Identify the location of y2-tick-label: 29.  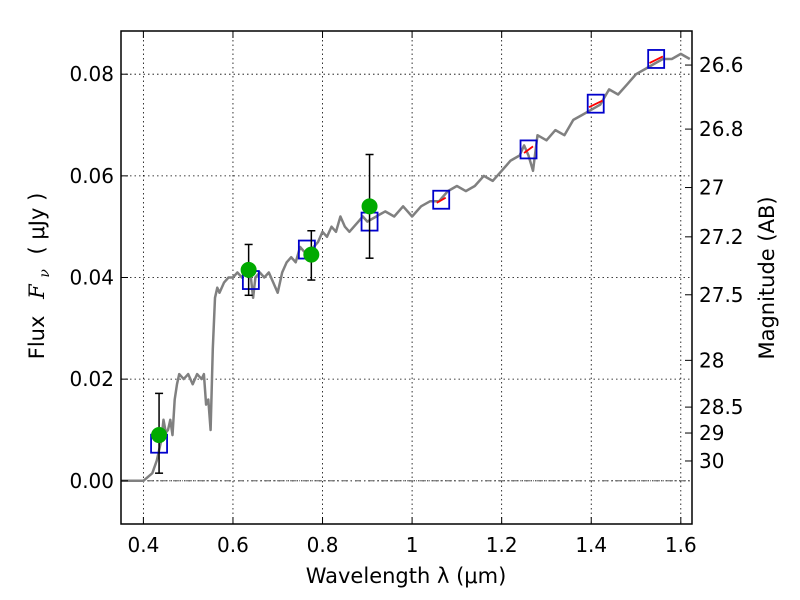
(711, 433).